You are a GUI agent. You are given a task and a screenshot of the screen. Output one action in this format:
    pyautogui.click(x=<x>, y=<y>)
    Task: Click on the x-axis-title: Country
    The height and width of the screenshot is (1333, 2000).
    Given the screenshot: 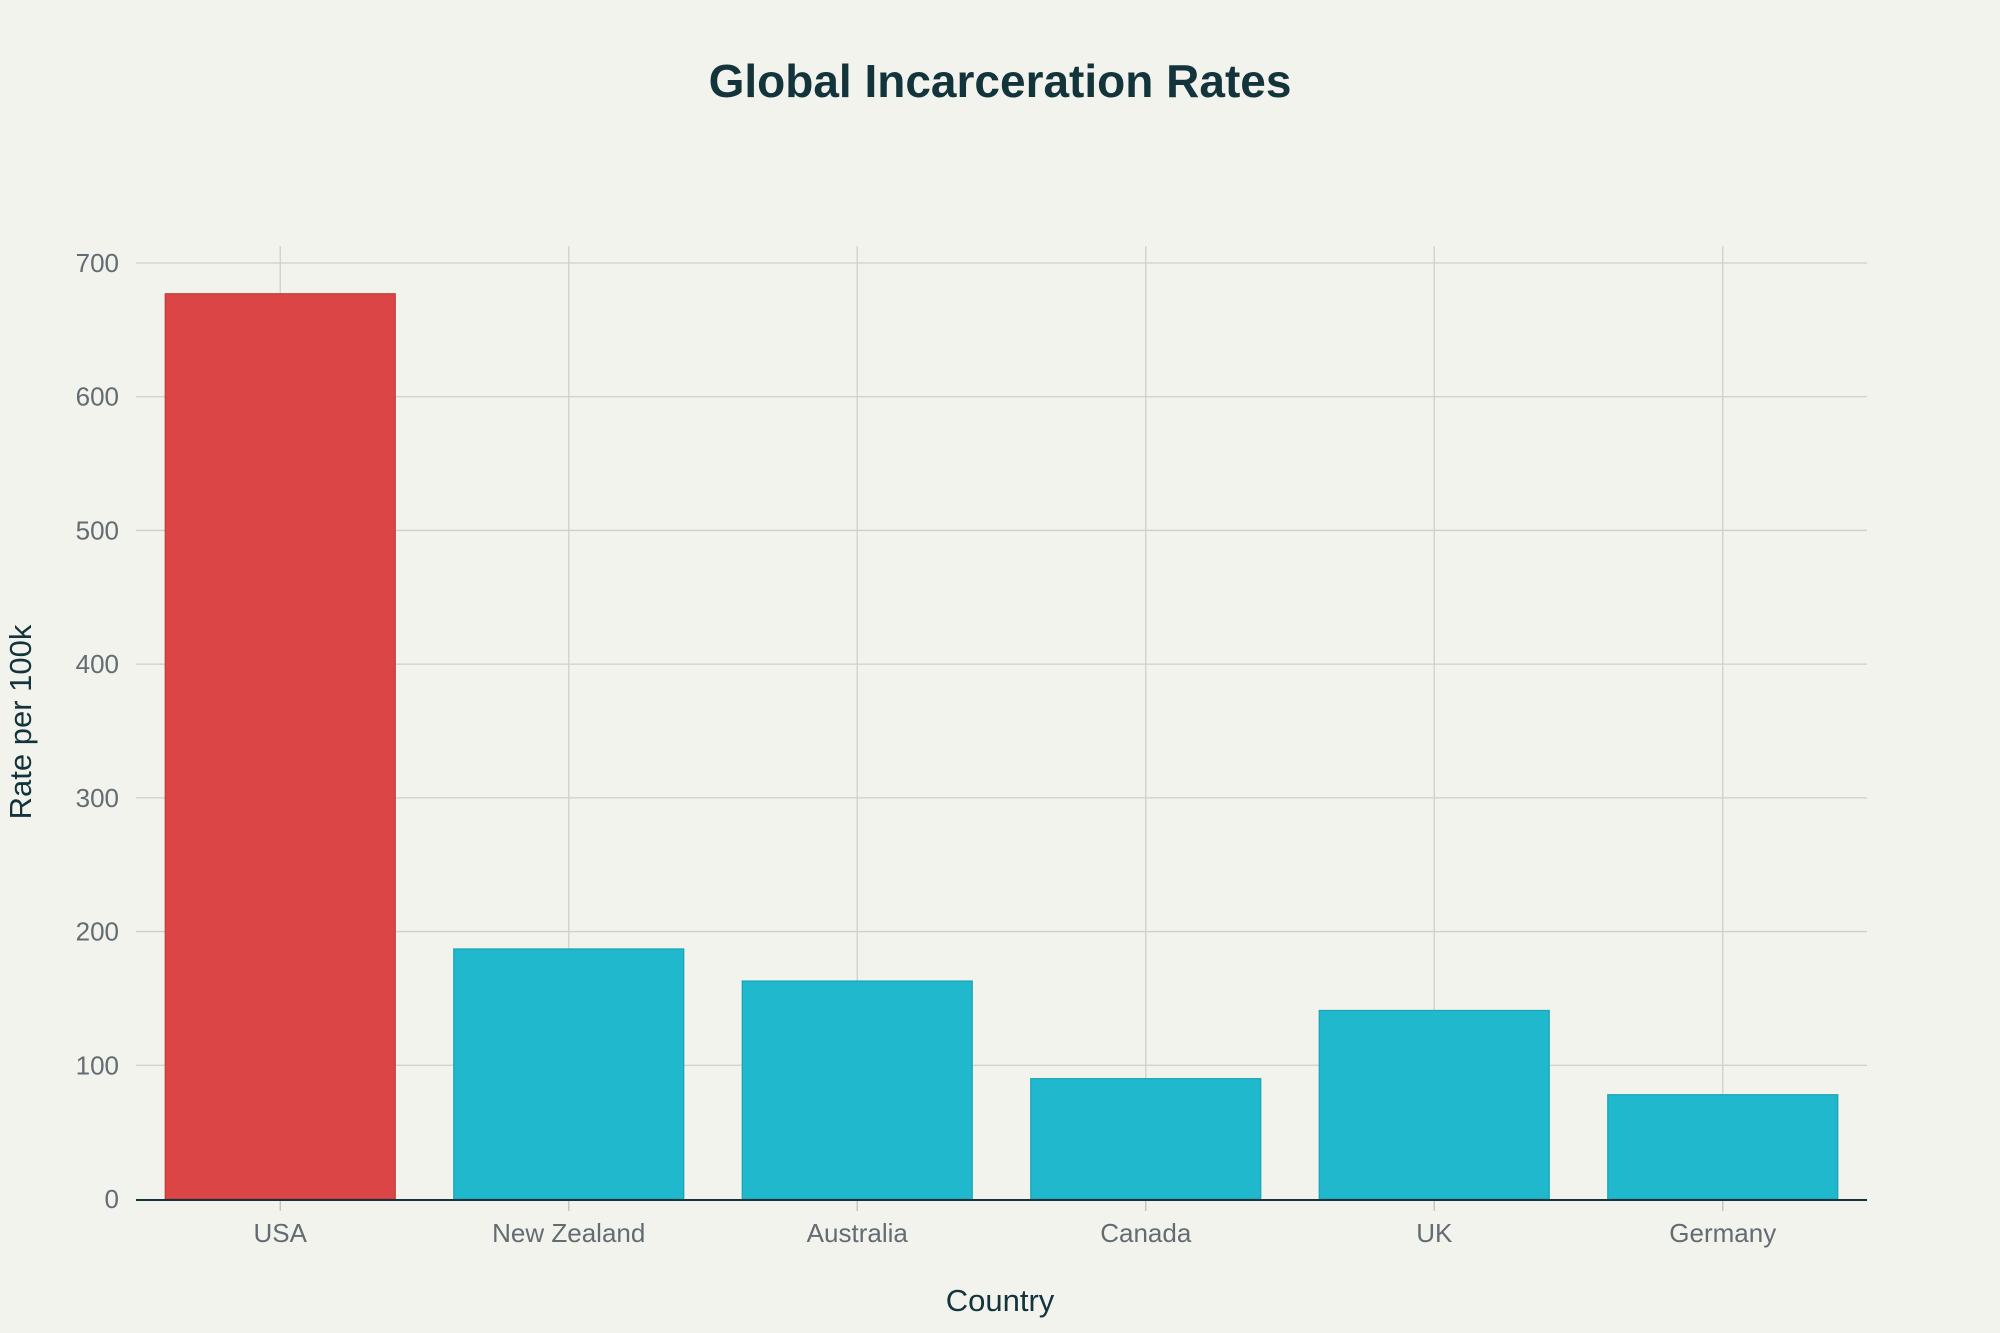 What is the action you would take?
    pyautogui.click(x=1000, y=1300)
    